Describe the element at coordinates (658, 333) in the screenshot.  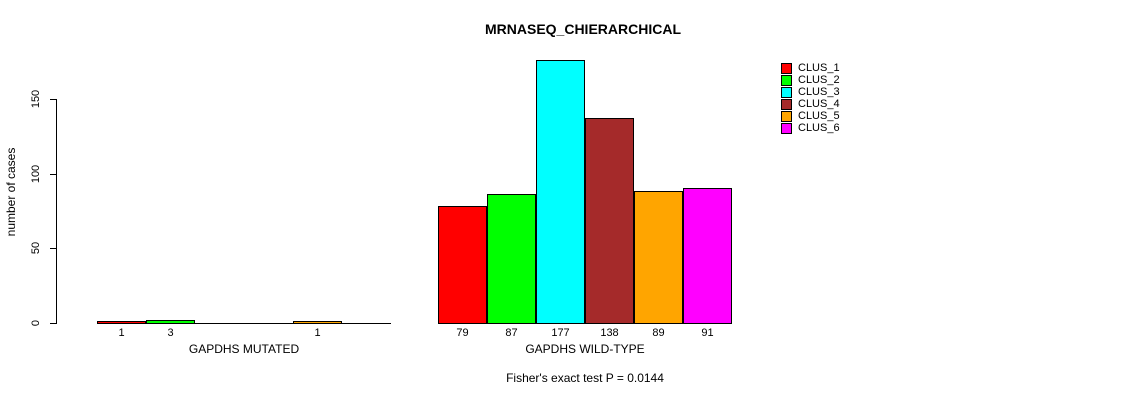
I see `bar-value-label: 89` at that location.